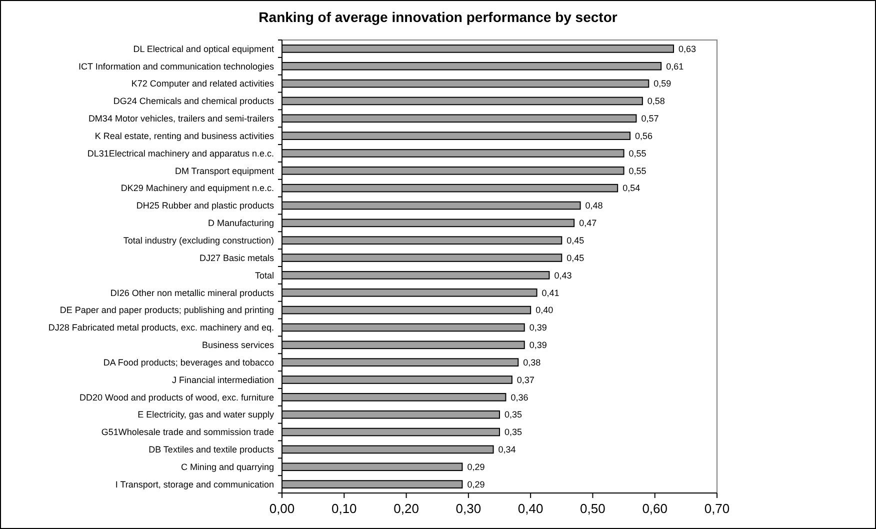 The image size is (876, 529). I want to click on chart-title: Ranking of average innovation performance by sector, so click(438, 17).